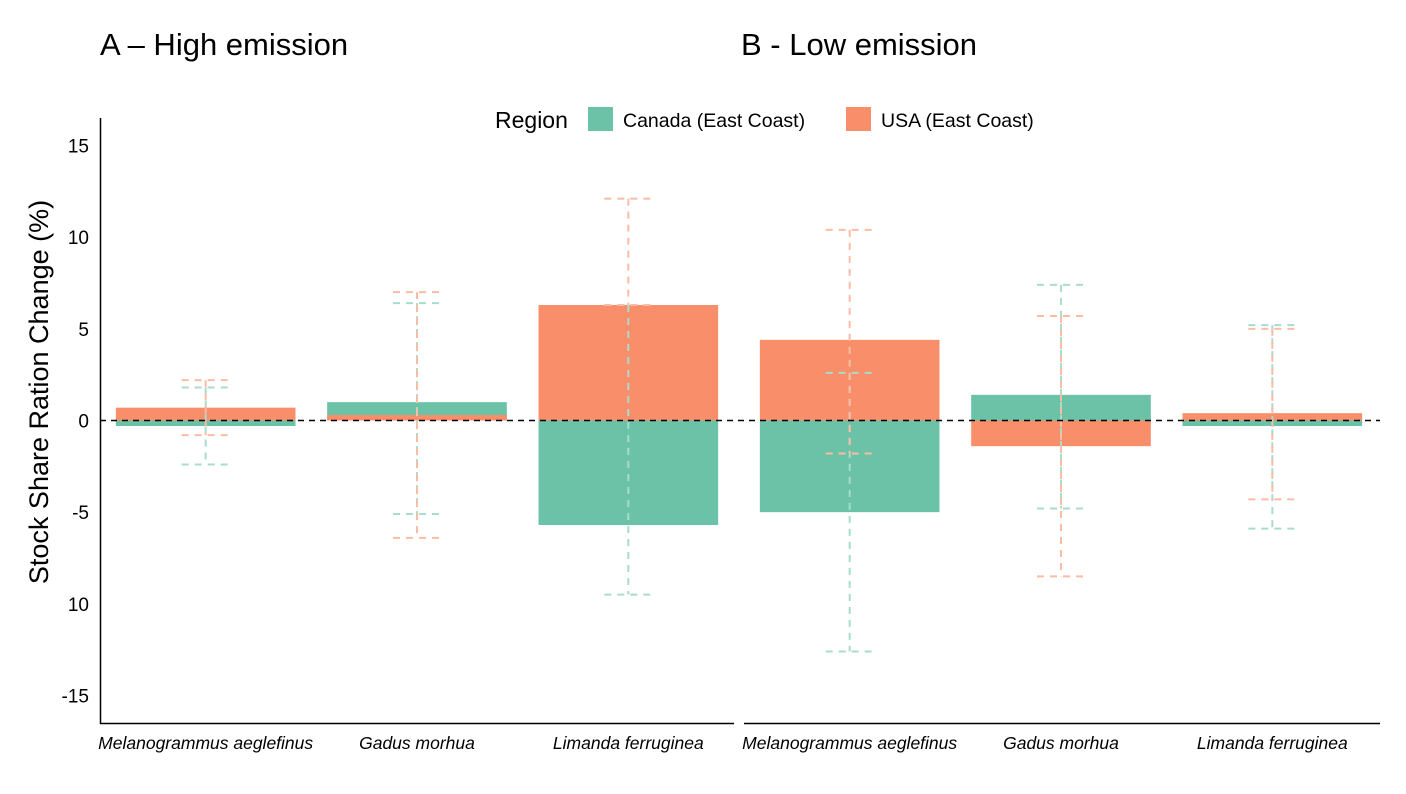 The height and width of the screenshot is (794, 1406). What do you see at coordinates (78, 147) in the screenshot?
I see `y-tick-label: 15` at bounding box center [78, 147].